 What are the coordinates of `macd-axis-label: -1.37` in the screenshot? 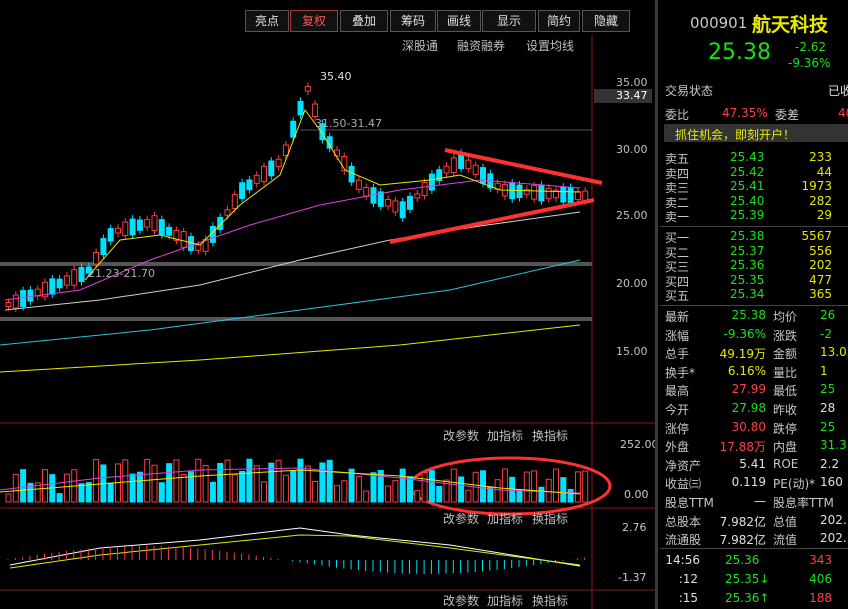 It's located at (632, 577).